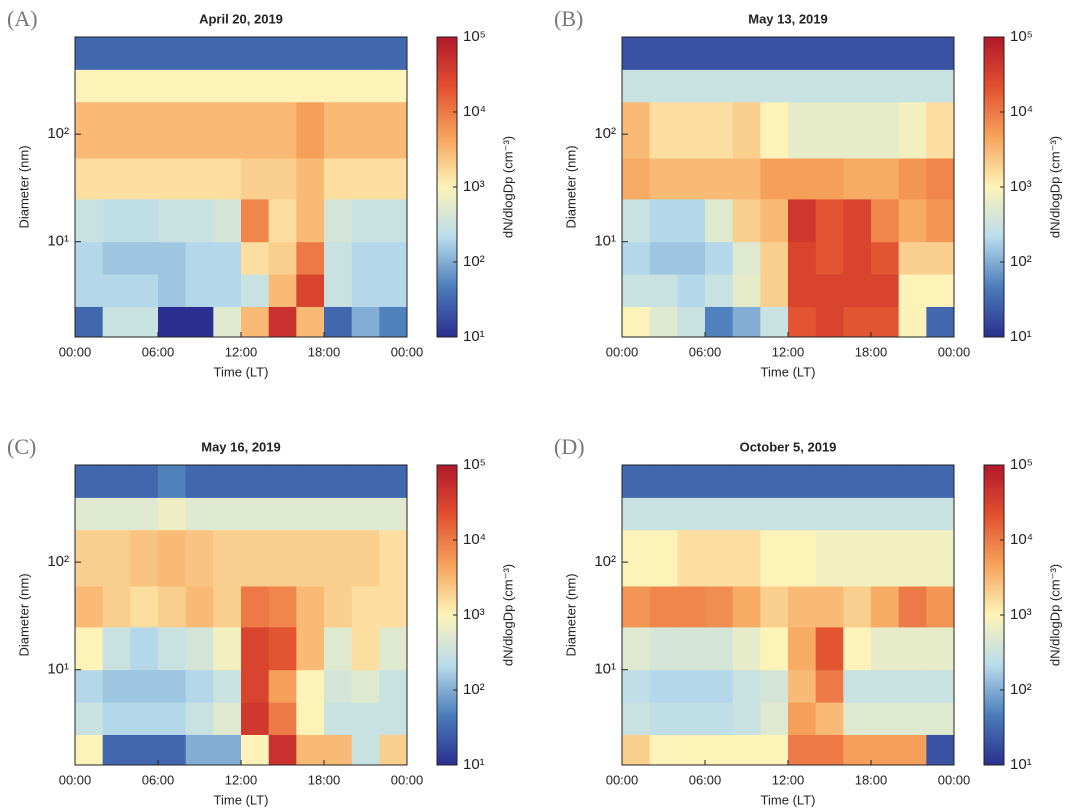 The height and width of the screenshot is (810, 1070). Describe the element at coordinates (788, 18) in the screenshot. I see `panel-title: May 13, 2019` at that location.